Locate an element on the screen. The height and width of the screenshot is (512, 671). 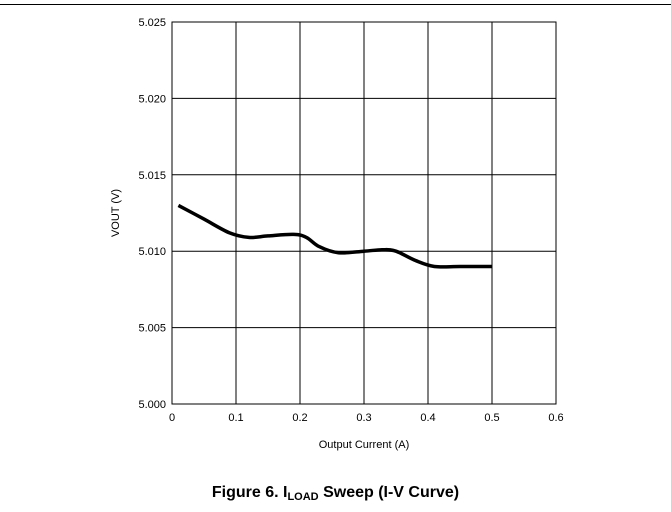
series-group is located at coordinates (334, 236).